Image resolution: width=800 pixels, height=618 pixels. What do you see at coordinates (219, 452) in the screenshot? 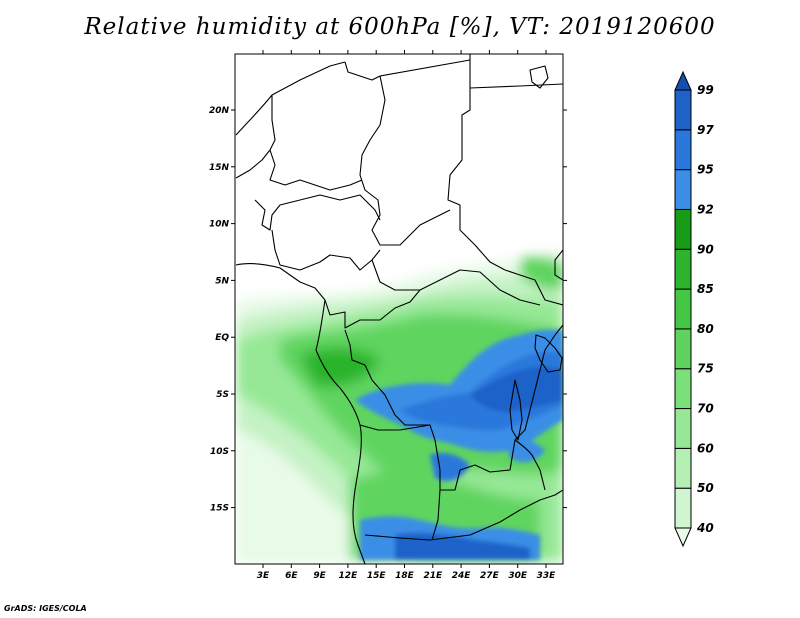
I see `lat-tick-label: 10S` at bounding box center [219, 452].